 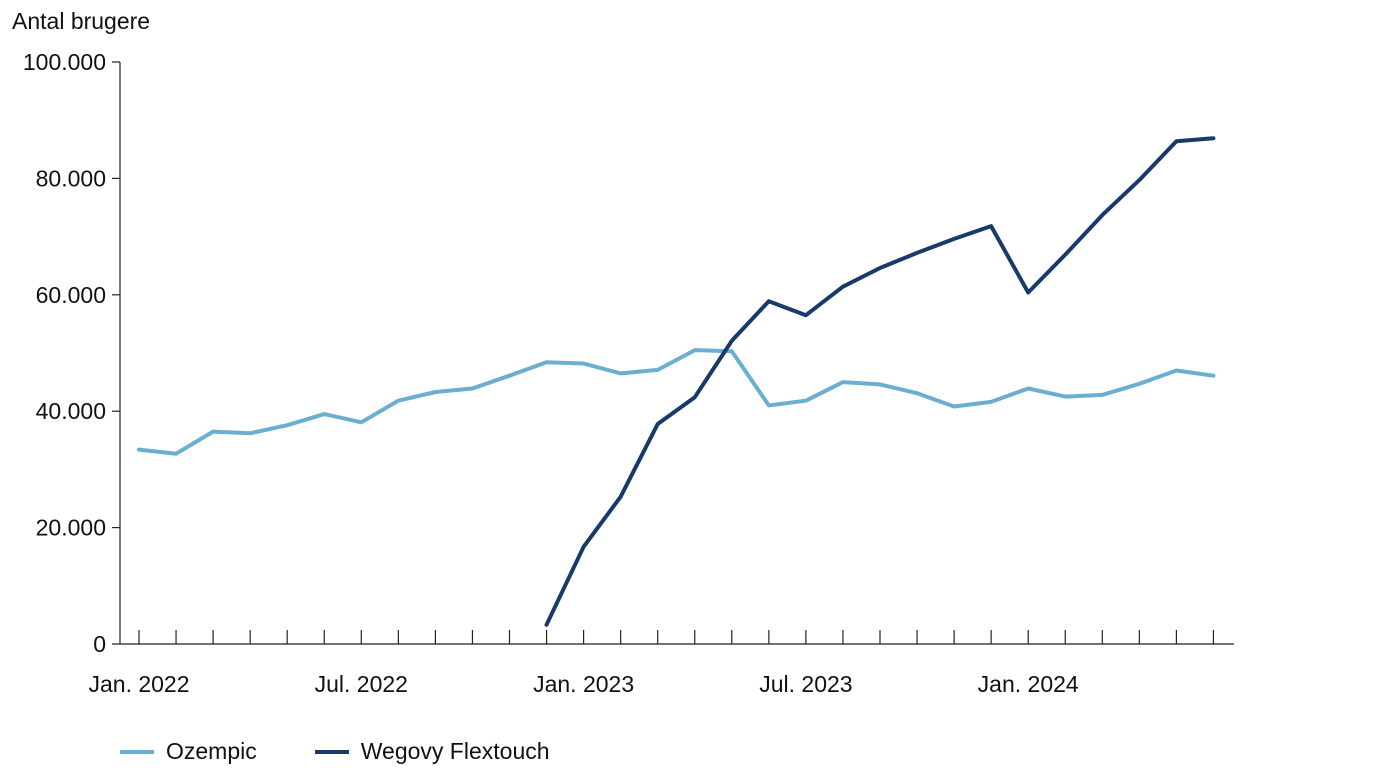 What do you see at coordinates (211, 751) in the screenshot?
I see `legend-label-ozempic: Ozempic` at bounding box center [211, 751].